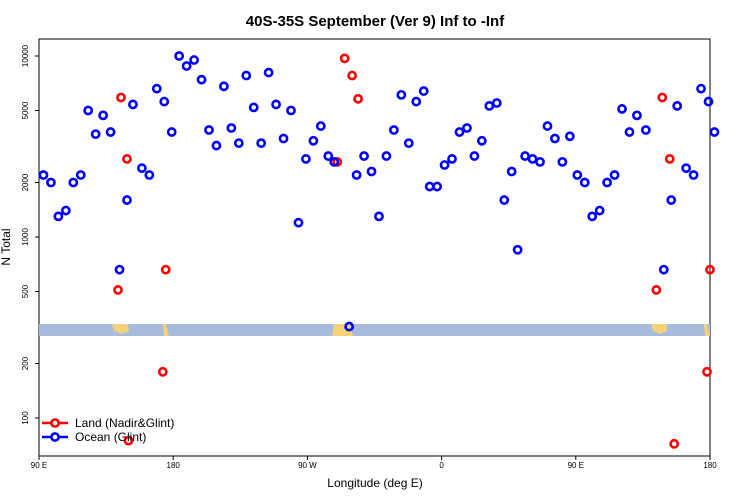 This screenshot has height=500, width=750. Describe the element at coordinates (39, 465) in the screenshot. I see `x-tick-label: 90 E` at that location.